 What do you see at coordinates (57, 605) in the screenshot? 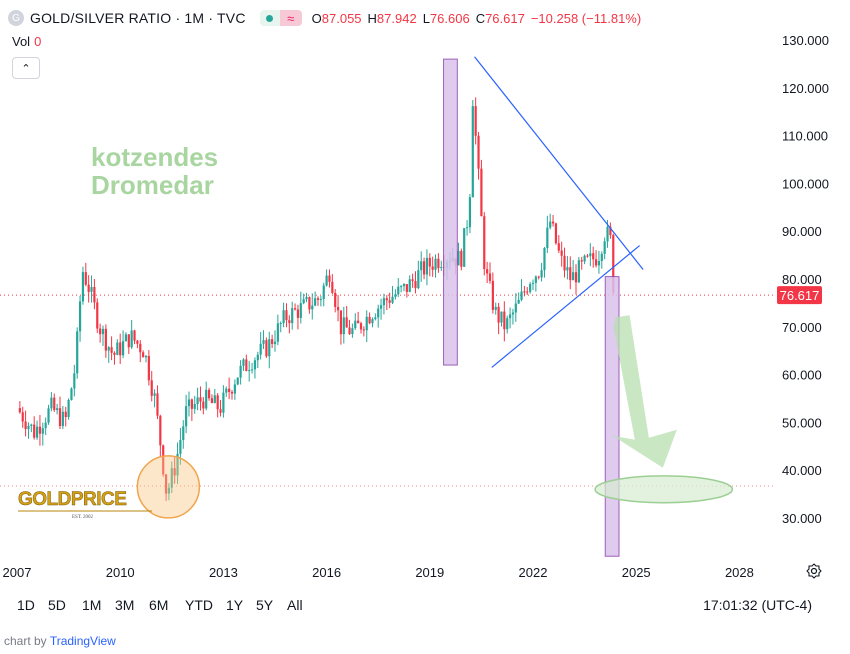
I see `range-5d: 5D` at bounding box center [57, 605].